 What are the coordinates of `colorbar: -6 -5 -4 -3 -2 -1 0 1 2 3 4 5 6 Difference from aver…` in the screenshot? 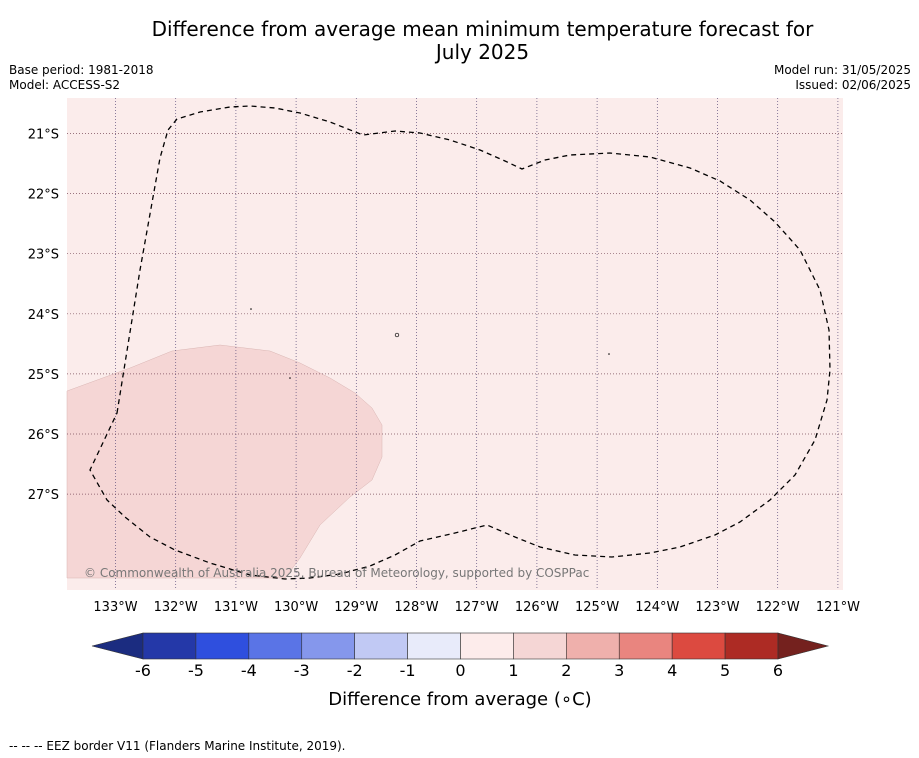 It's located at (460, 671).